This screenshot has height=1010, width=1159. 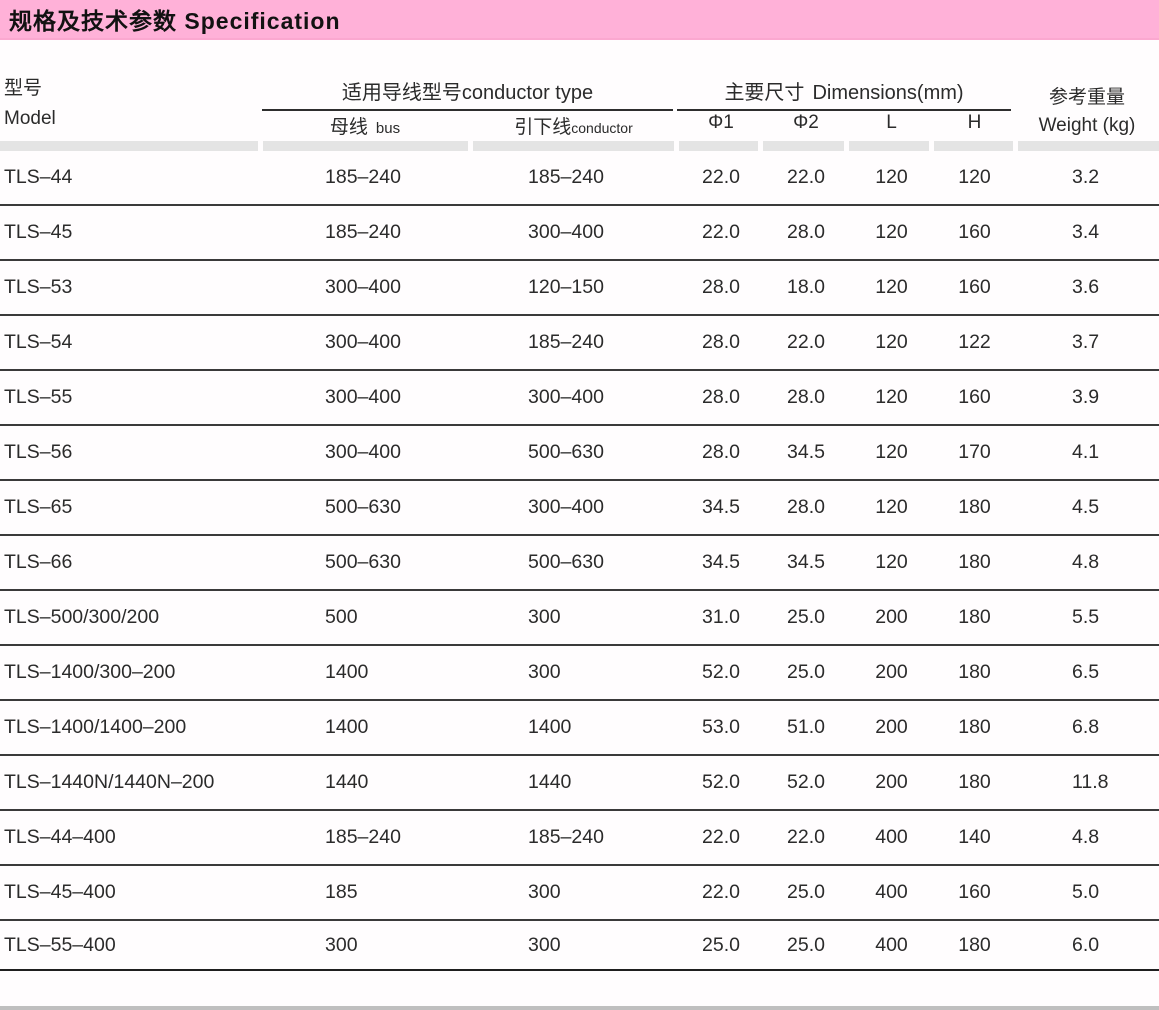 I want to click on table-row: TLS–45–400 185 300 22.0 25.0 400 160 5.0, so click(x=579, y=893).